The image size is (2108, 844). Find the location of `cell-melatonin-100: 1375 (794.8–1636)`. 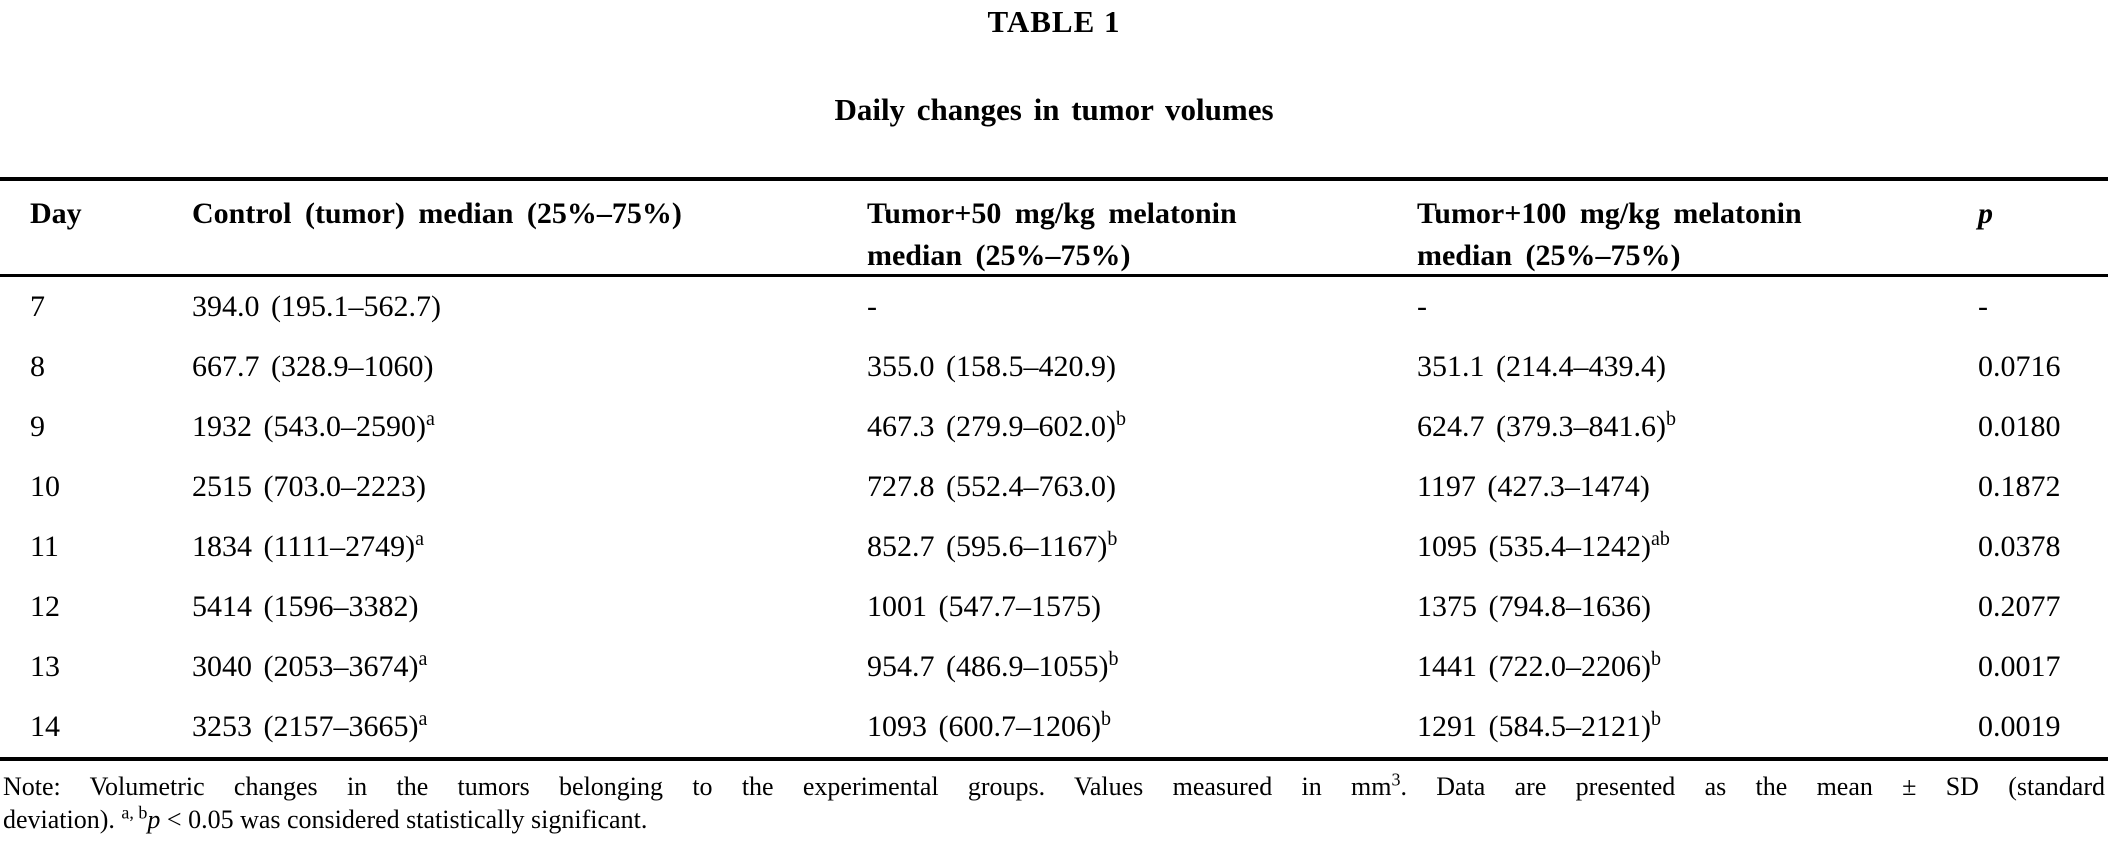

cell-melatonin-100: 1375 (794.8–1636) is located at coordinates (1534, 606).